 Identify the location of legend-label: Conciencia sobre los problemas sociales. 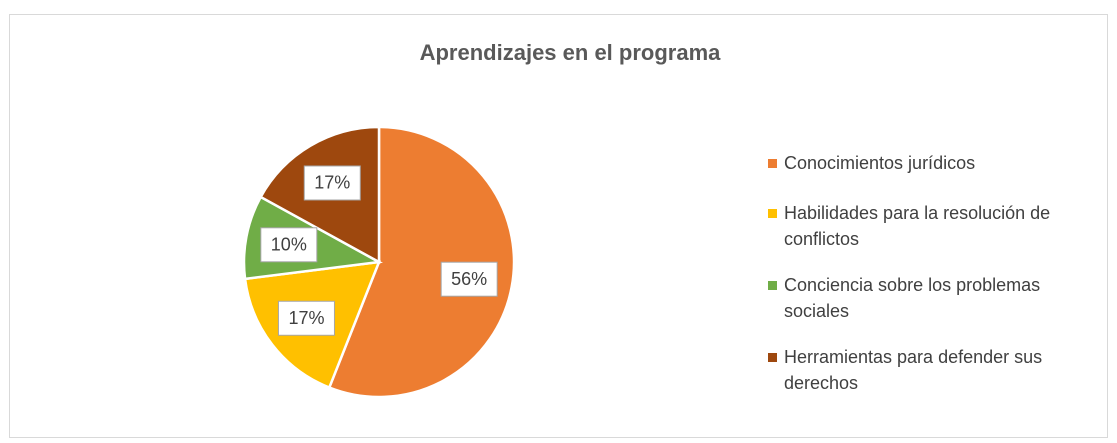
(912, 298).